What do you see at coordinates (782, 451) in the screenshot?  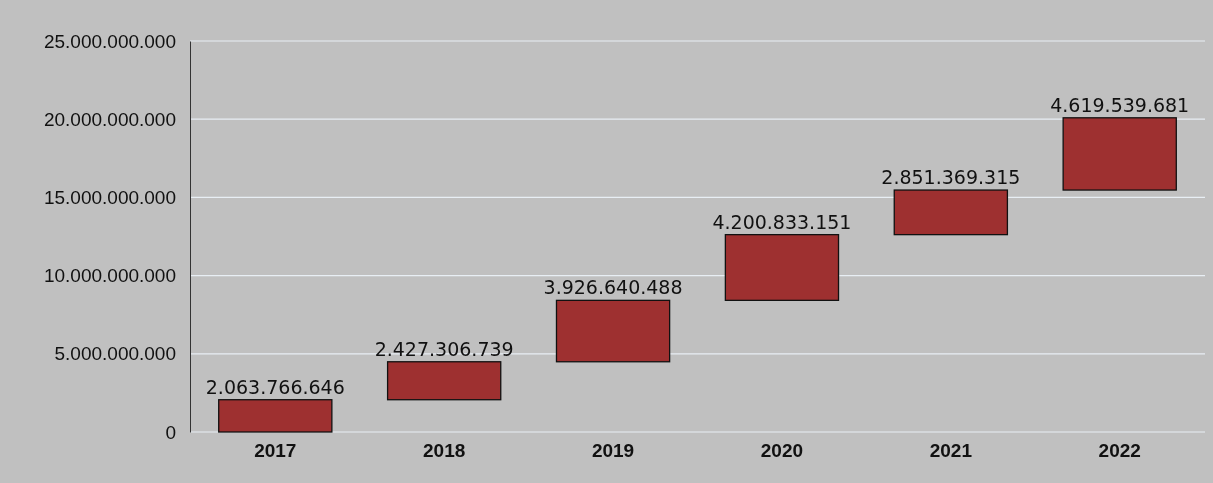 I see `x-tick-label: 2020` at bounding box center [782, 451].